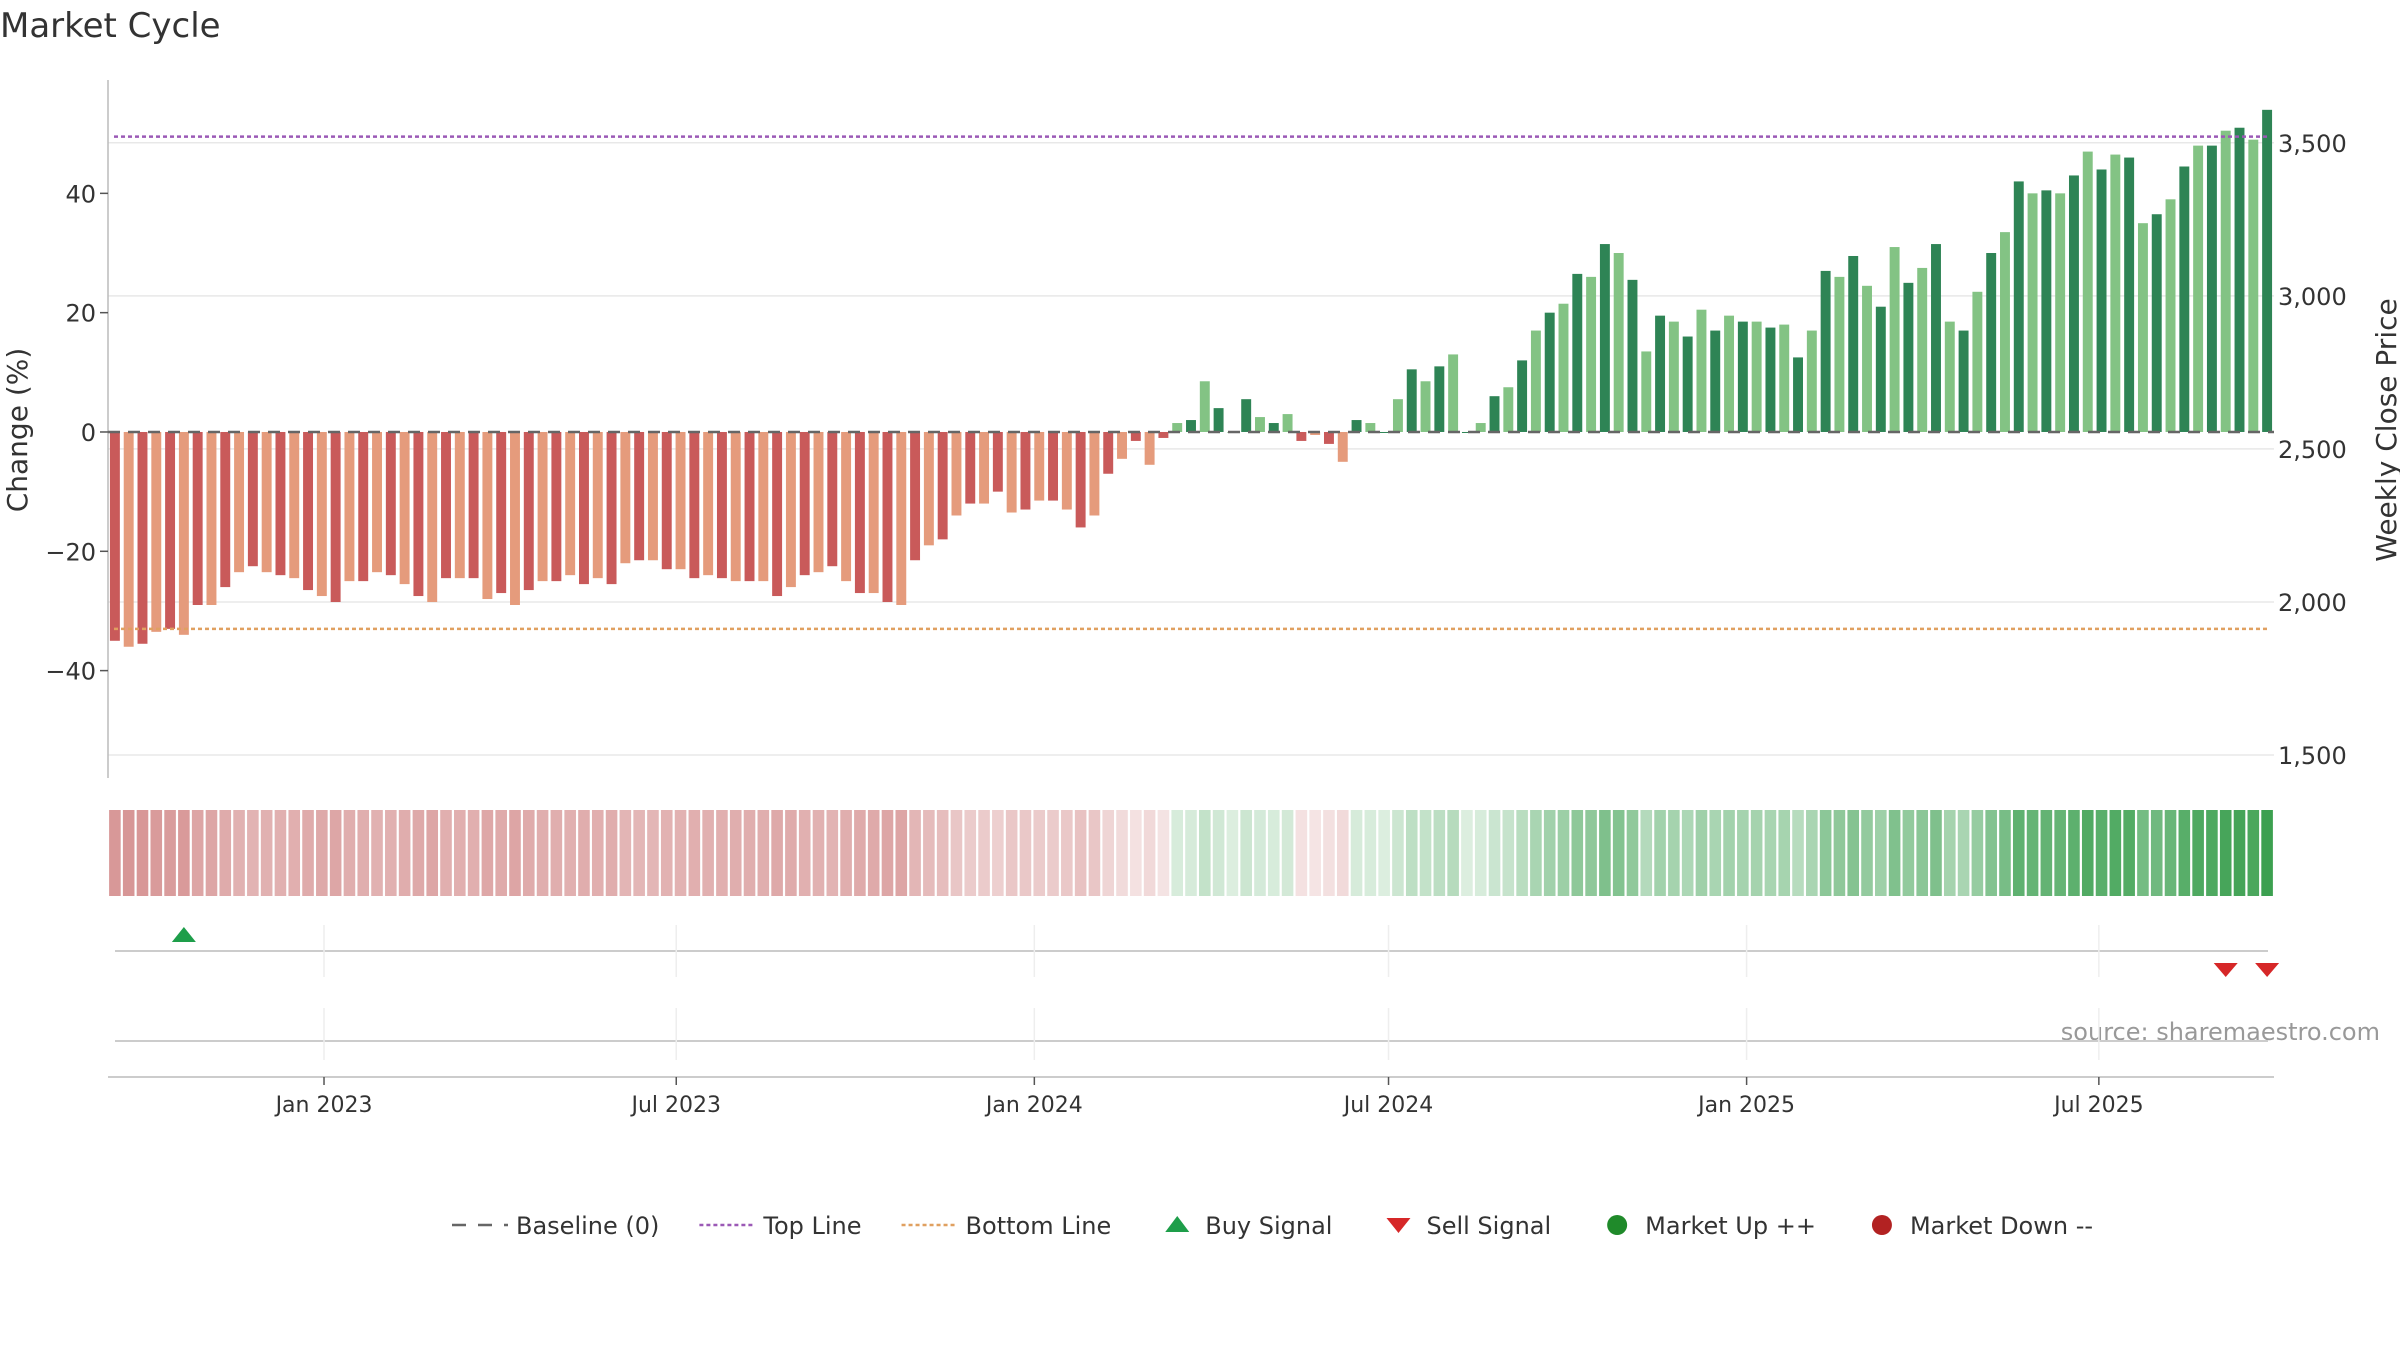 This screenshot has height=1354, width=2400. What do you see at coordinates (1488, 1226) in the screenshot?
I see `legend-label: Sell Signal` at bounding box center [1488, 1226].